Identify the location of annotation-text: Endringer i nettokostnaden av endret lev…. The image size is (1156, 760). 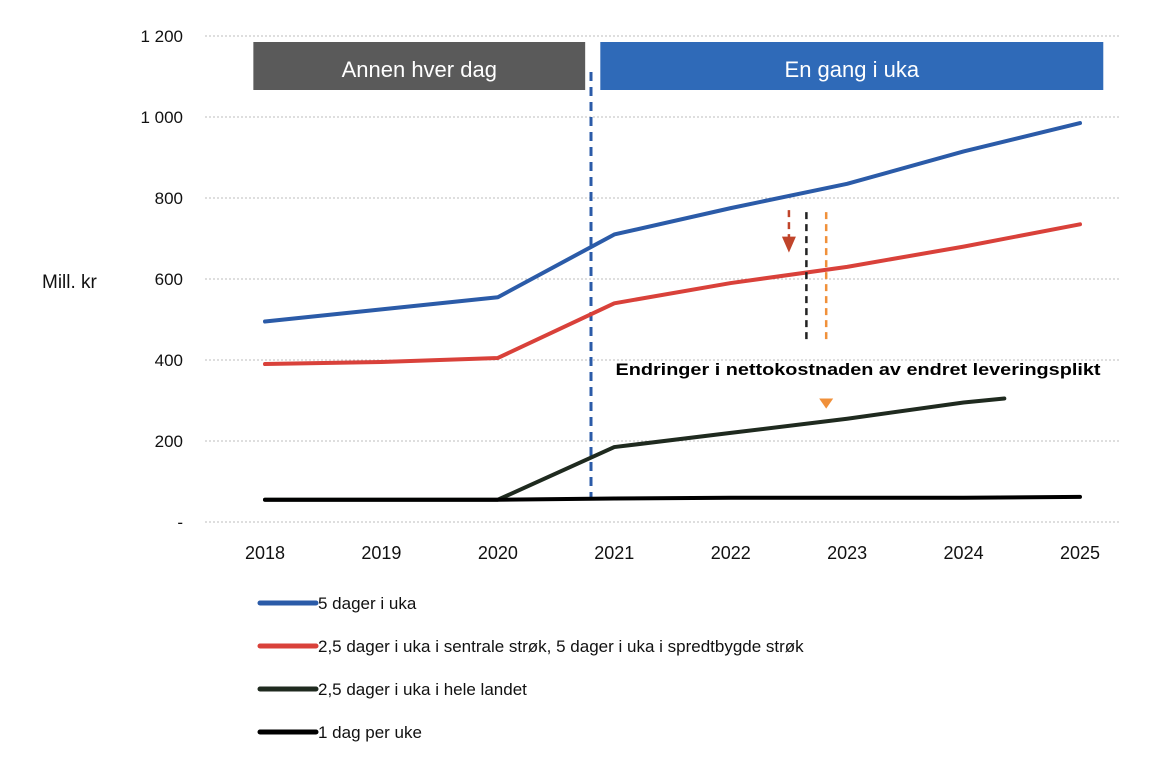
(858, 369).